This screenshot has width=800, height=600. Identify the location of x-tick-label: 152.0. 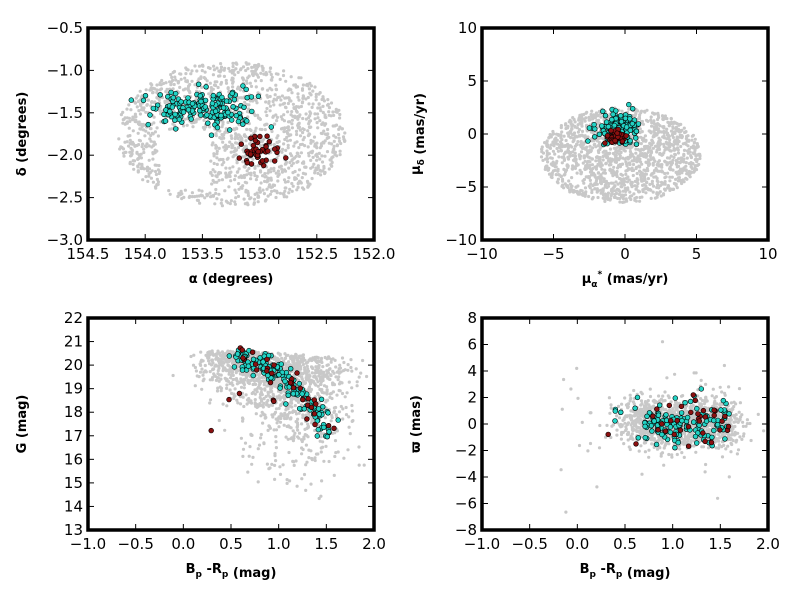
(374, 254).